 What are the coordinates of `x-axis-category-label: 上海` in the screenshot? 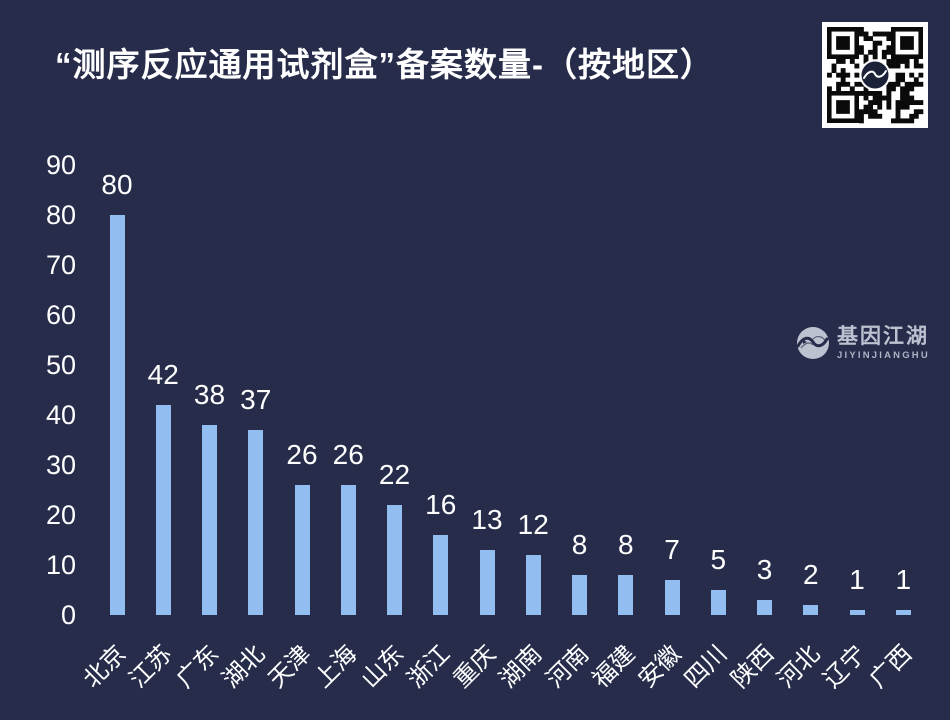 It's located at (336, 667).